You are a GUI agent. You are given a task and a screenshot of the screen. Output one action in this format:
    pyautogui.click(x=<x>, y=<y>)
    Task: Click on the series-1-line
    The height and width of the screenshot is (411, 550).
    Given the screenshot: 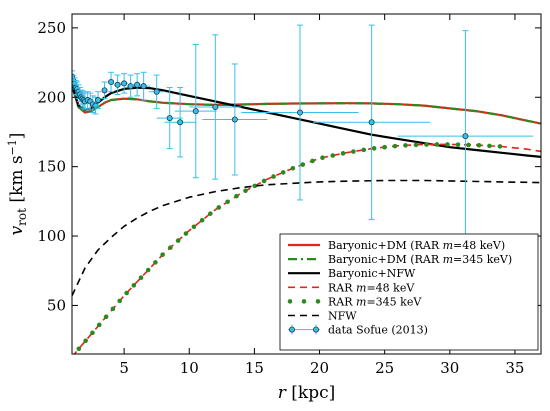 What is the action you would take?
    pyautogui.click(x=306, y=105)
    